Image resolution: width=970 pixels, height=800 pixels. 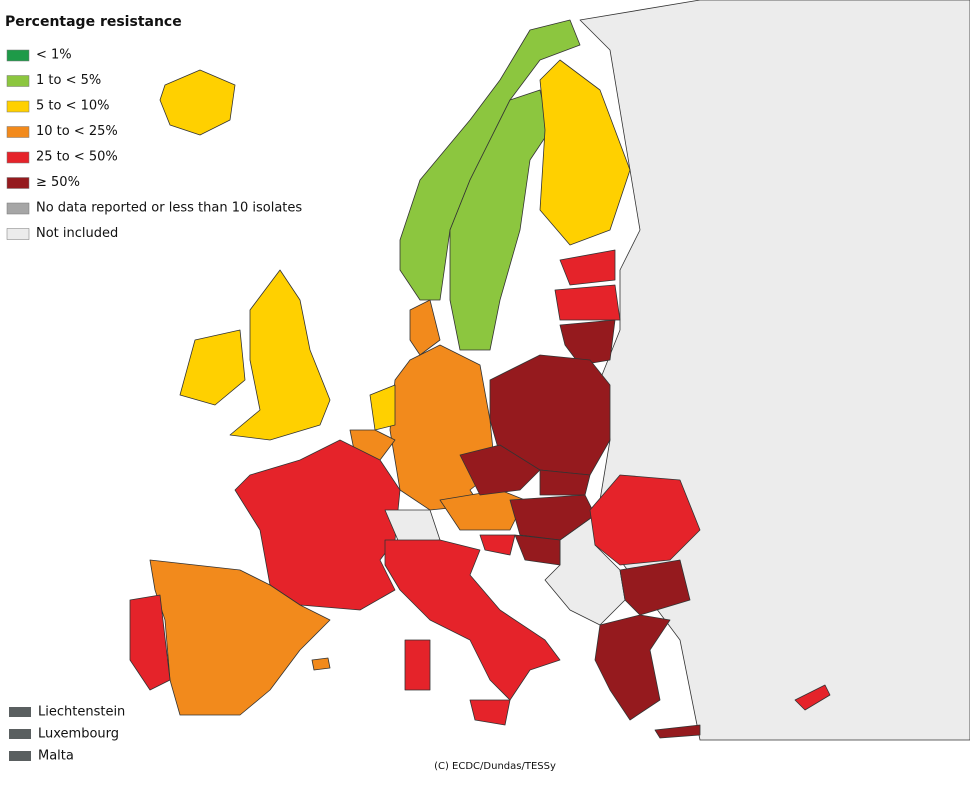 I want to click on legend-label: < 1%, so click(x=54, y=55).